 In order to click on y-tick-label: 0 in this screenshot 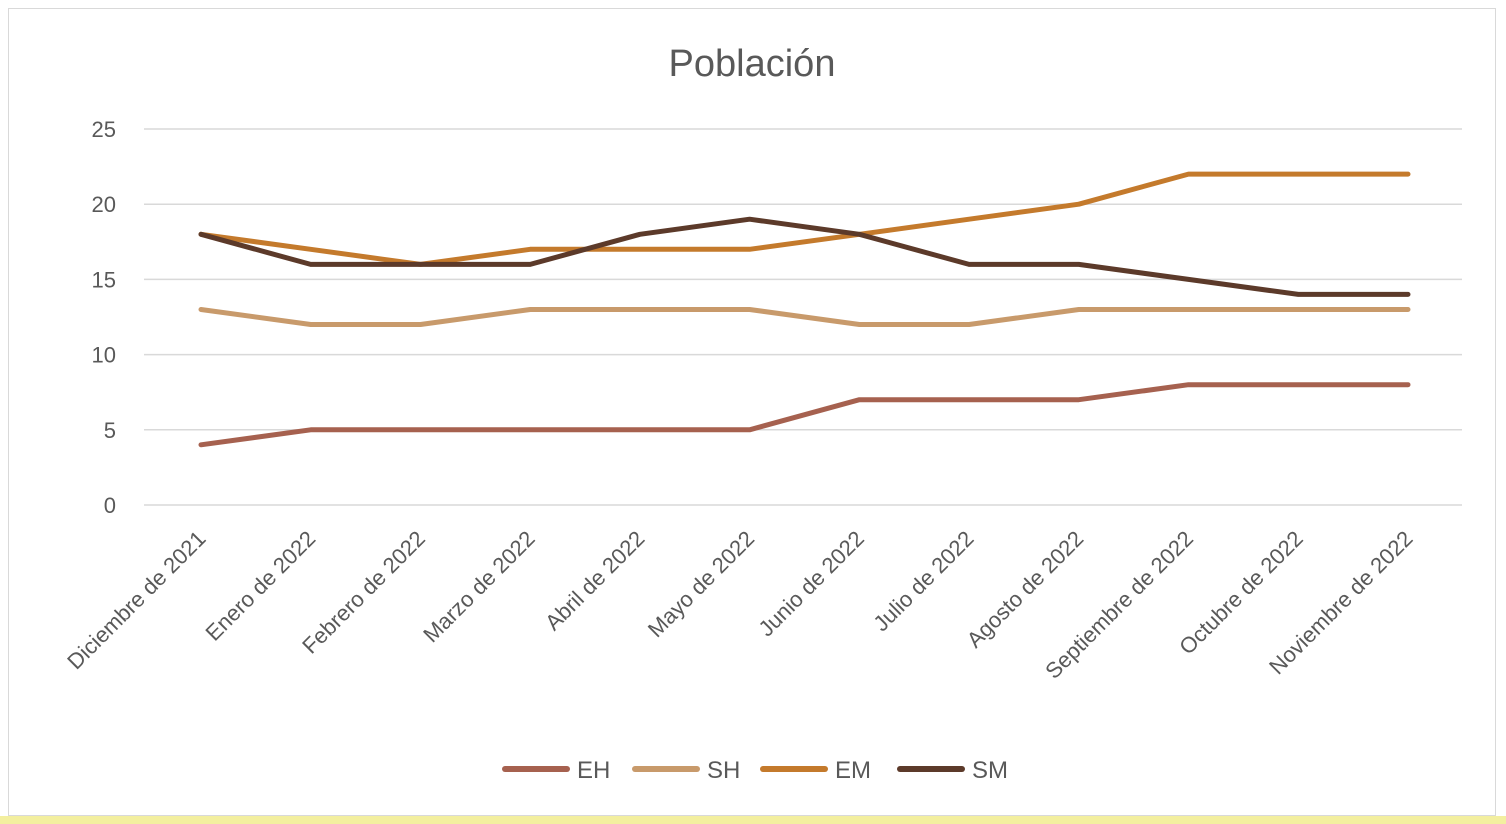, I will do `click(110, 505)`.